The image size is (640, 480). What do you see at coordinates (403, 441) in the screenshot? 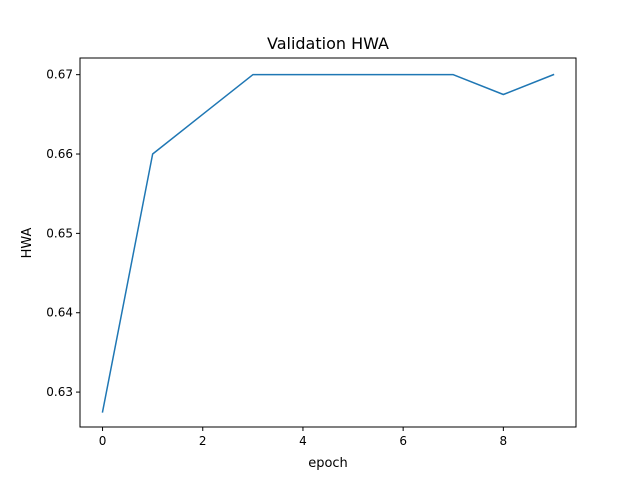
I see `x-tick-label: 6` at bounding box center [403, 441].